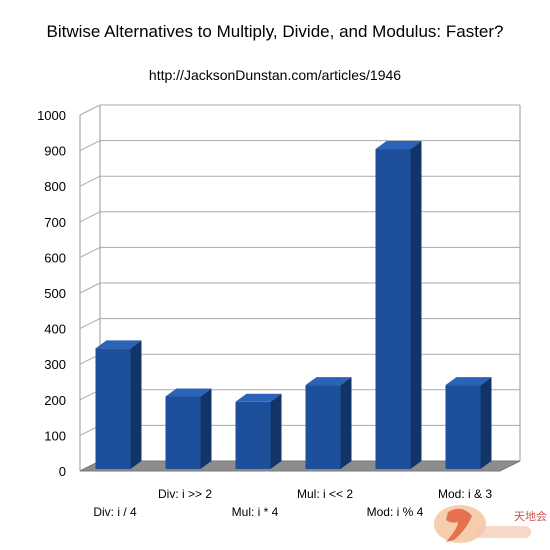 Image resolution: width=550 pixels, height=550 pixels. I want to click on x-category-label: Div: i / 4, so click(115, 512).